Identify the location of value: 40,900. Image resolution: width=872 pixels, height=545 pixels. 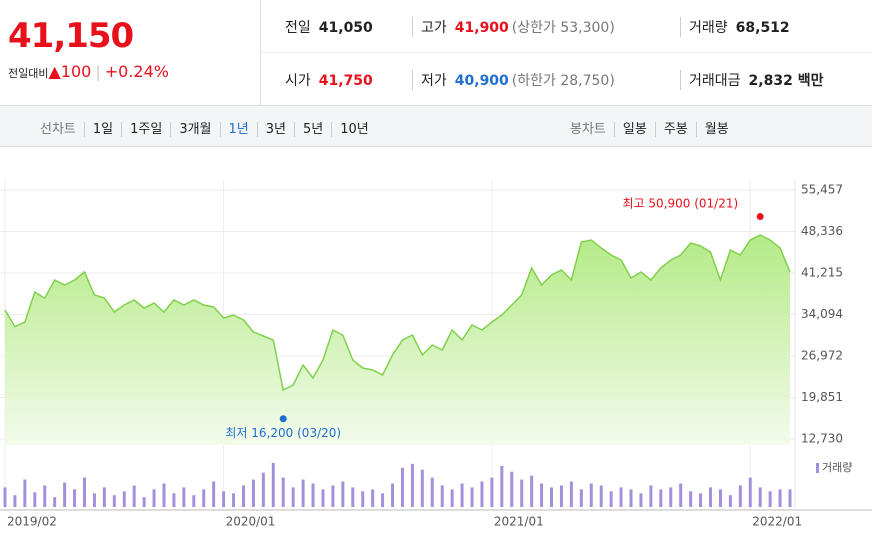
(481, 81).